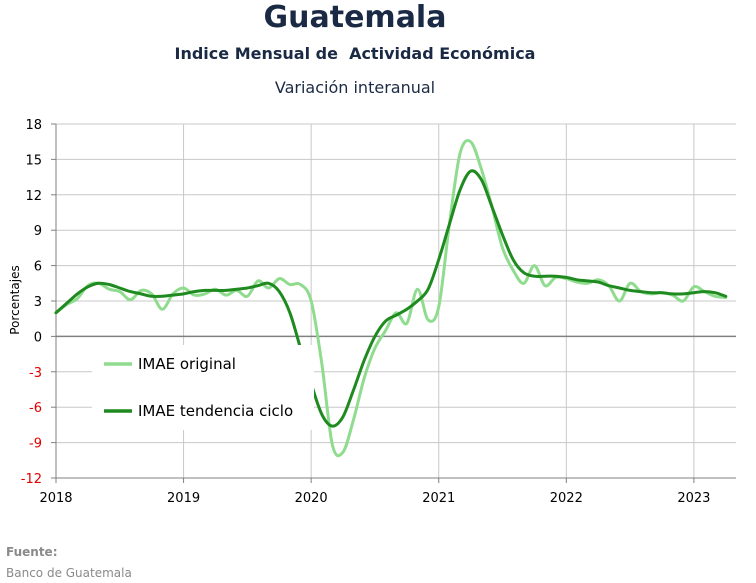 This screenshot has height=583, width=756. Describe the element at coordinates (355, 17) in the screenshot. I see `chart-title: Guatemala` at that location.